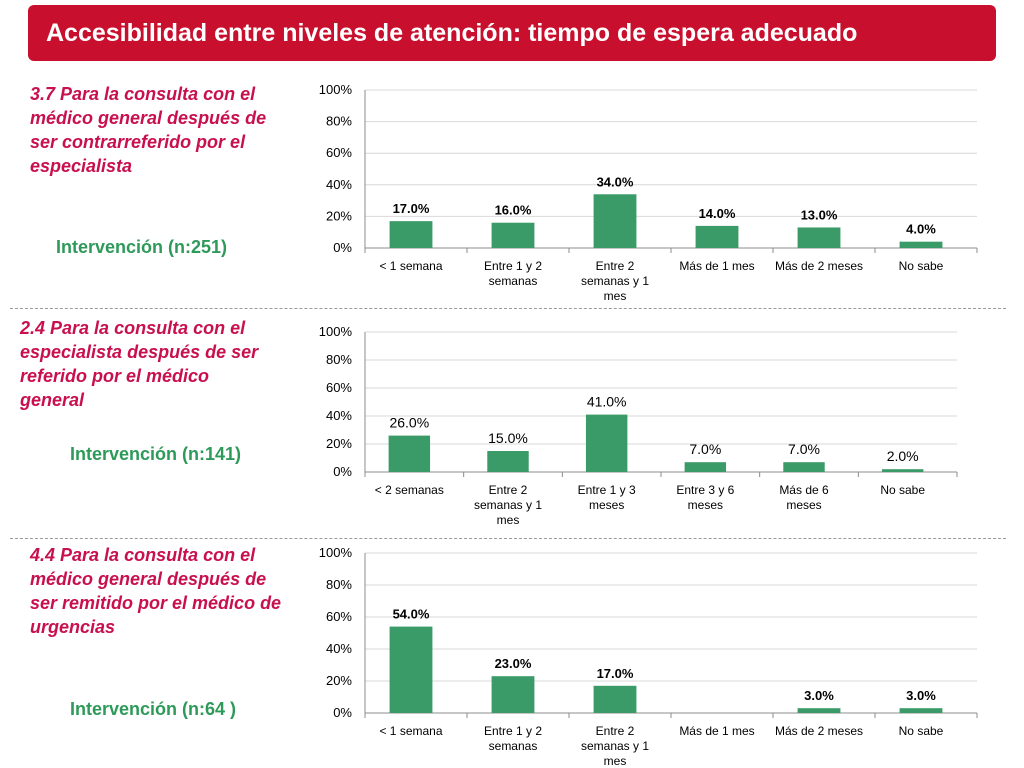 The image size is (1024, 768). What do you see at coordinates (804, 490) in the screenshot?
I see `x-tick-label: Más de 6` at bounding box center [804, 490].